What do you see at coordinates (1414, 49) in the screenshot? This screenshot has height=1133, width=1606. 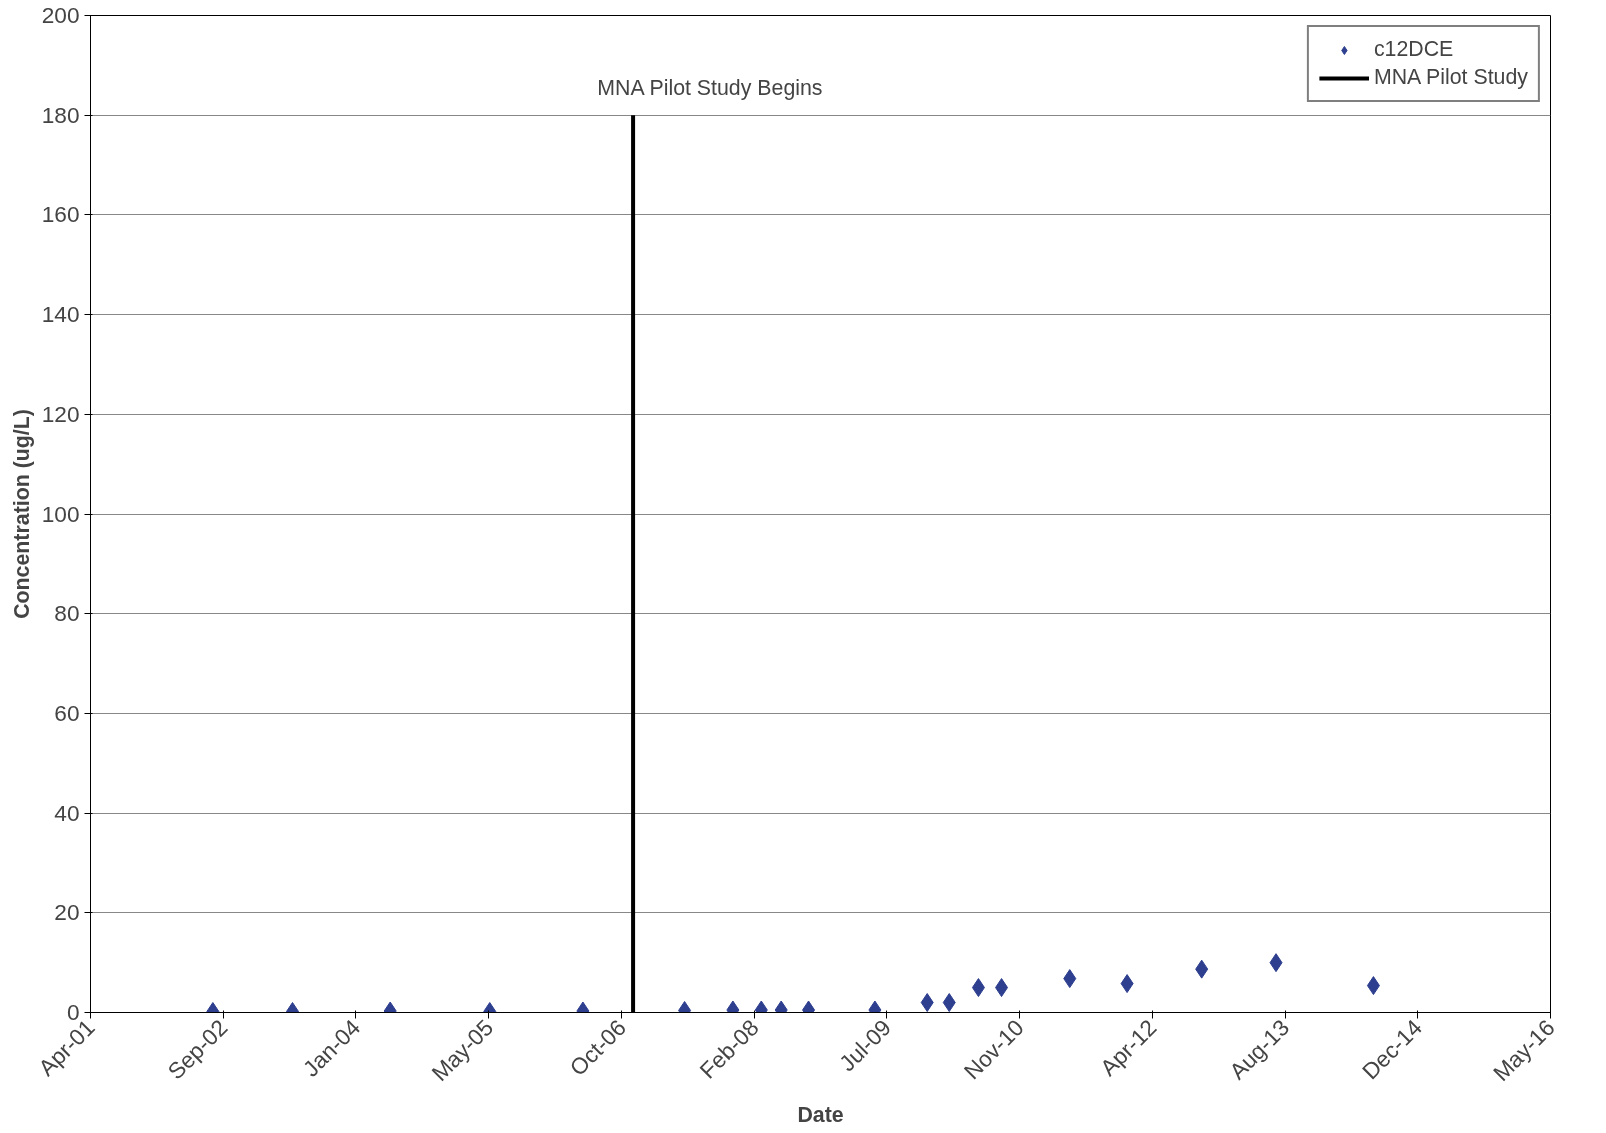 I see `legend-label: c12DCE` at bounding box center [1414, 49].